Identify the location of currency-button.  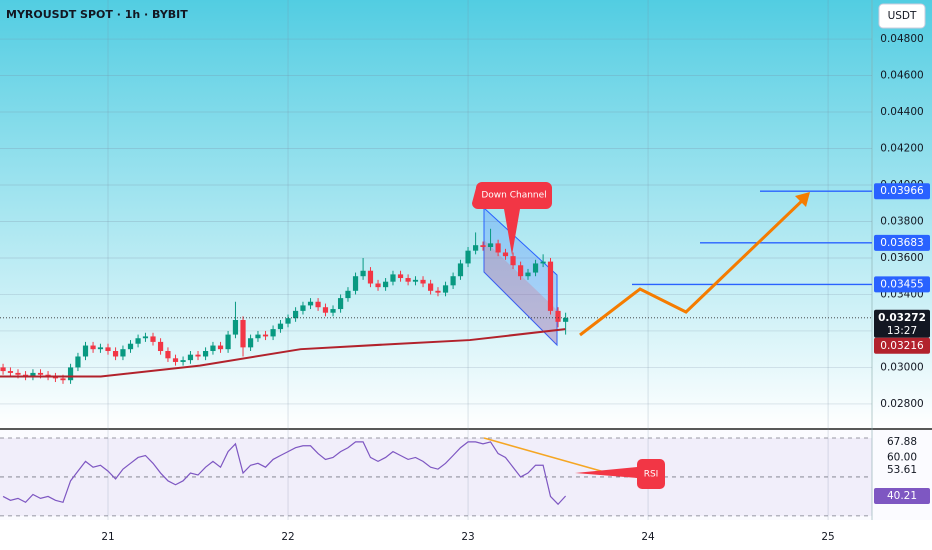
(902, 16).